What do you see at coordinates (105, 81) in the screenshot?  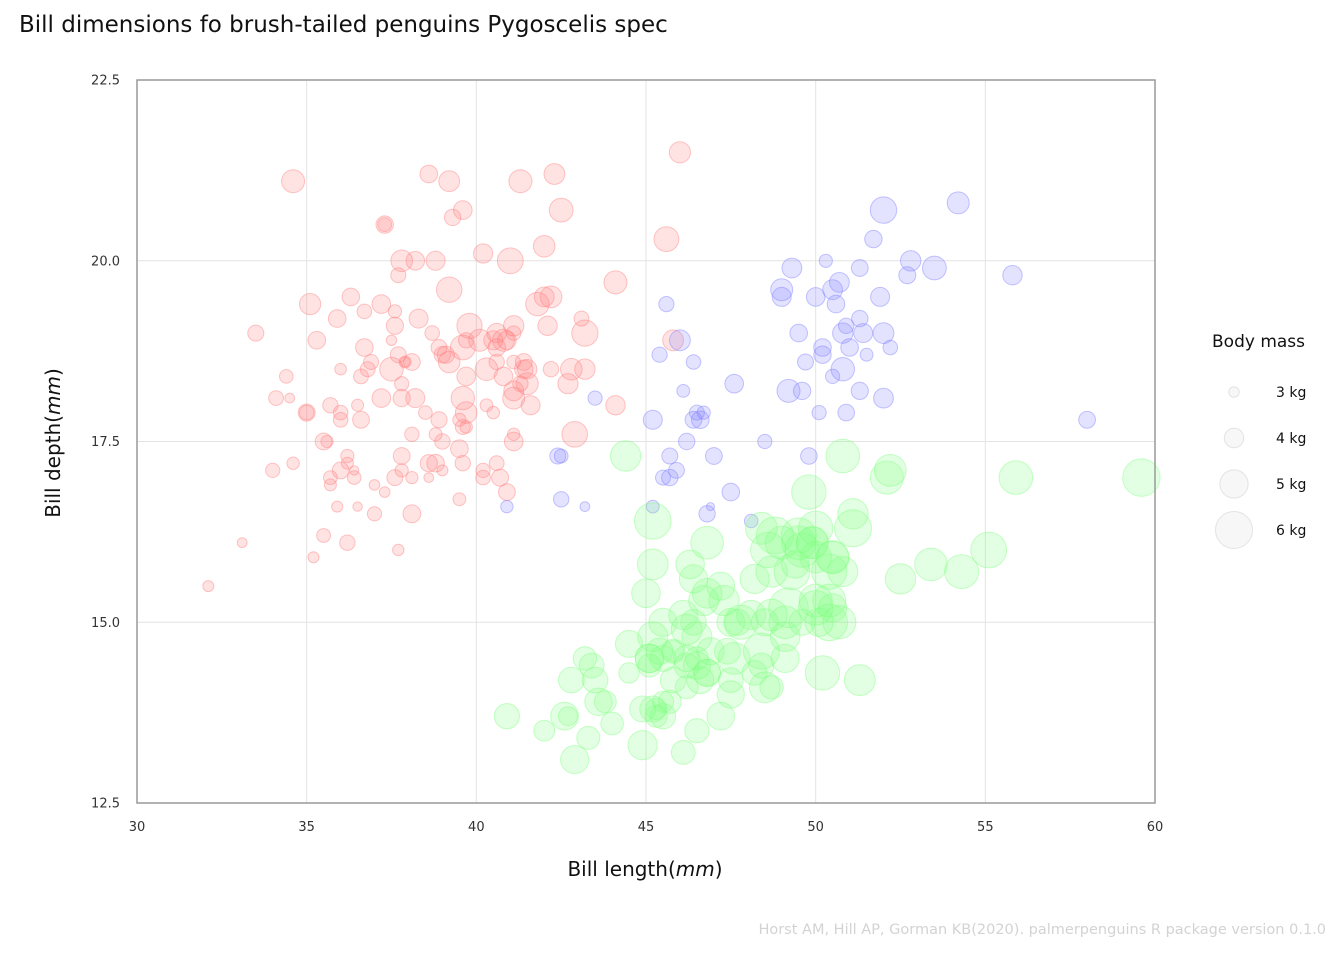 I see `y-tick-label: 22.5` at bounding box center [105, 81].